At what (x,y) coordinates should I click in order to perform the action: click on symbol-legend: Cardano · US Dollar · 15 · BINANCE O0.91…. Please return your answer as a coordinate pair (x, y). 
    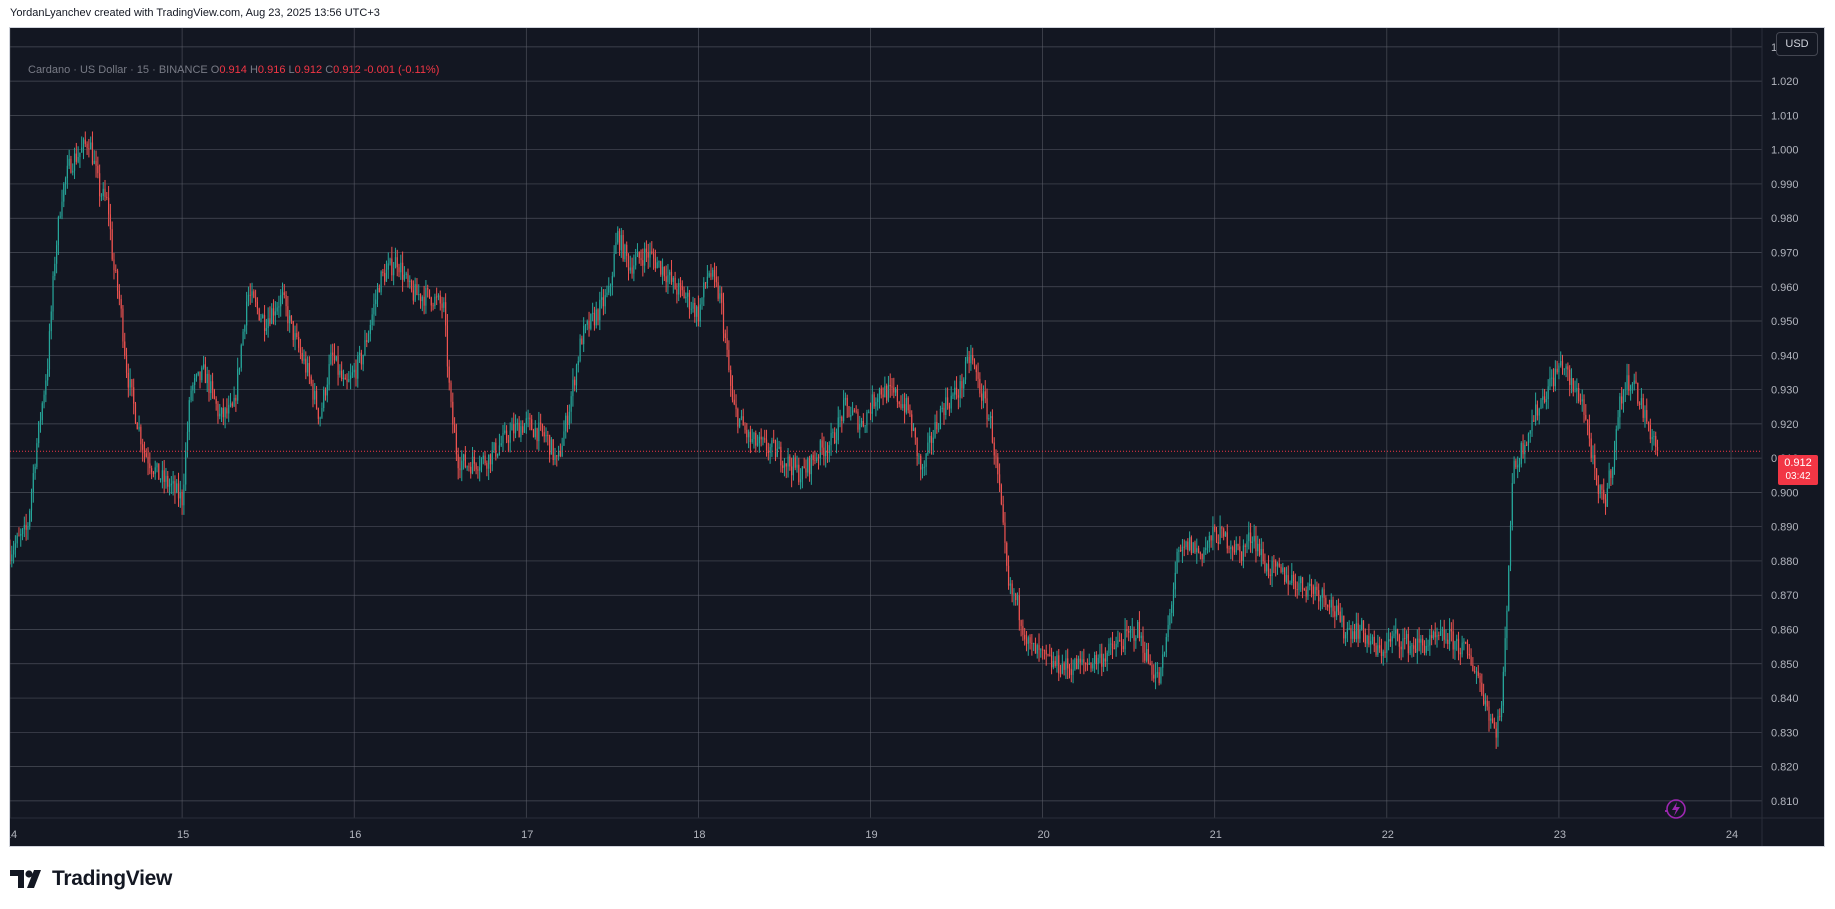
    Looking at the image, I should click on (233, 70).